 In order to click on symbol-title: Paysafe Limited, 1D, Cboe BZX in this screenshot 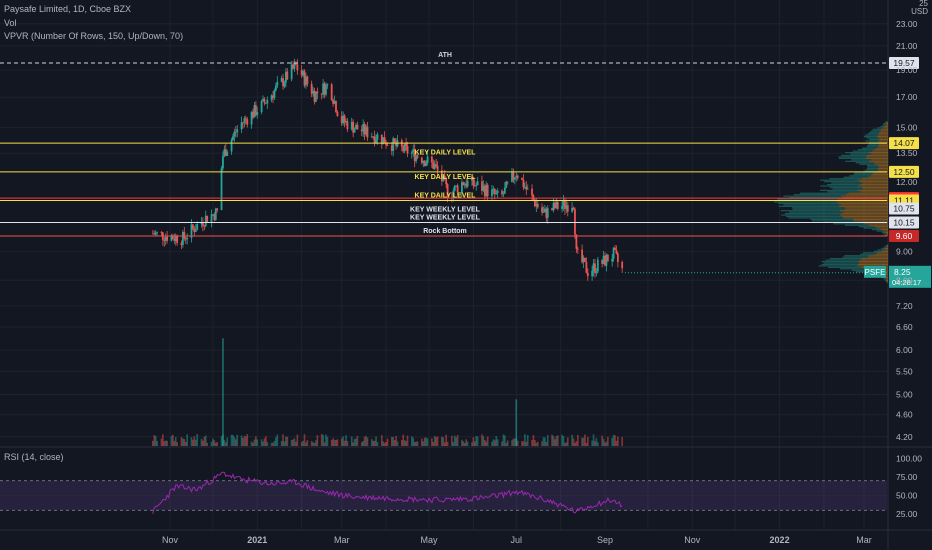, I will do `click(68, 9)`.